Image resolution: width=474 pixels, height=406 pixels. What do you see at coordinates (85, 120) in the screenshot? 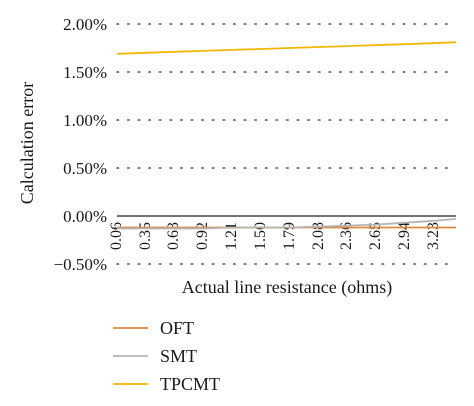
I see `y-tick-label: 1.00%` at bounding box center [85, 120].